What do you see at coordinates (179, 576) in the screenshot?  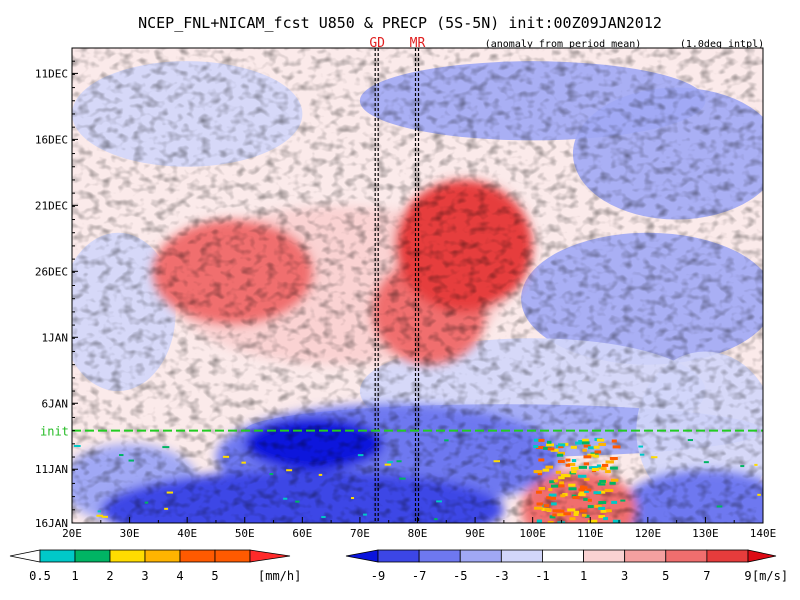 I see `precip-legend-label: 4` at bounding box center [179, 576].